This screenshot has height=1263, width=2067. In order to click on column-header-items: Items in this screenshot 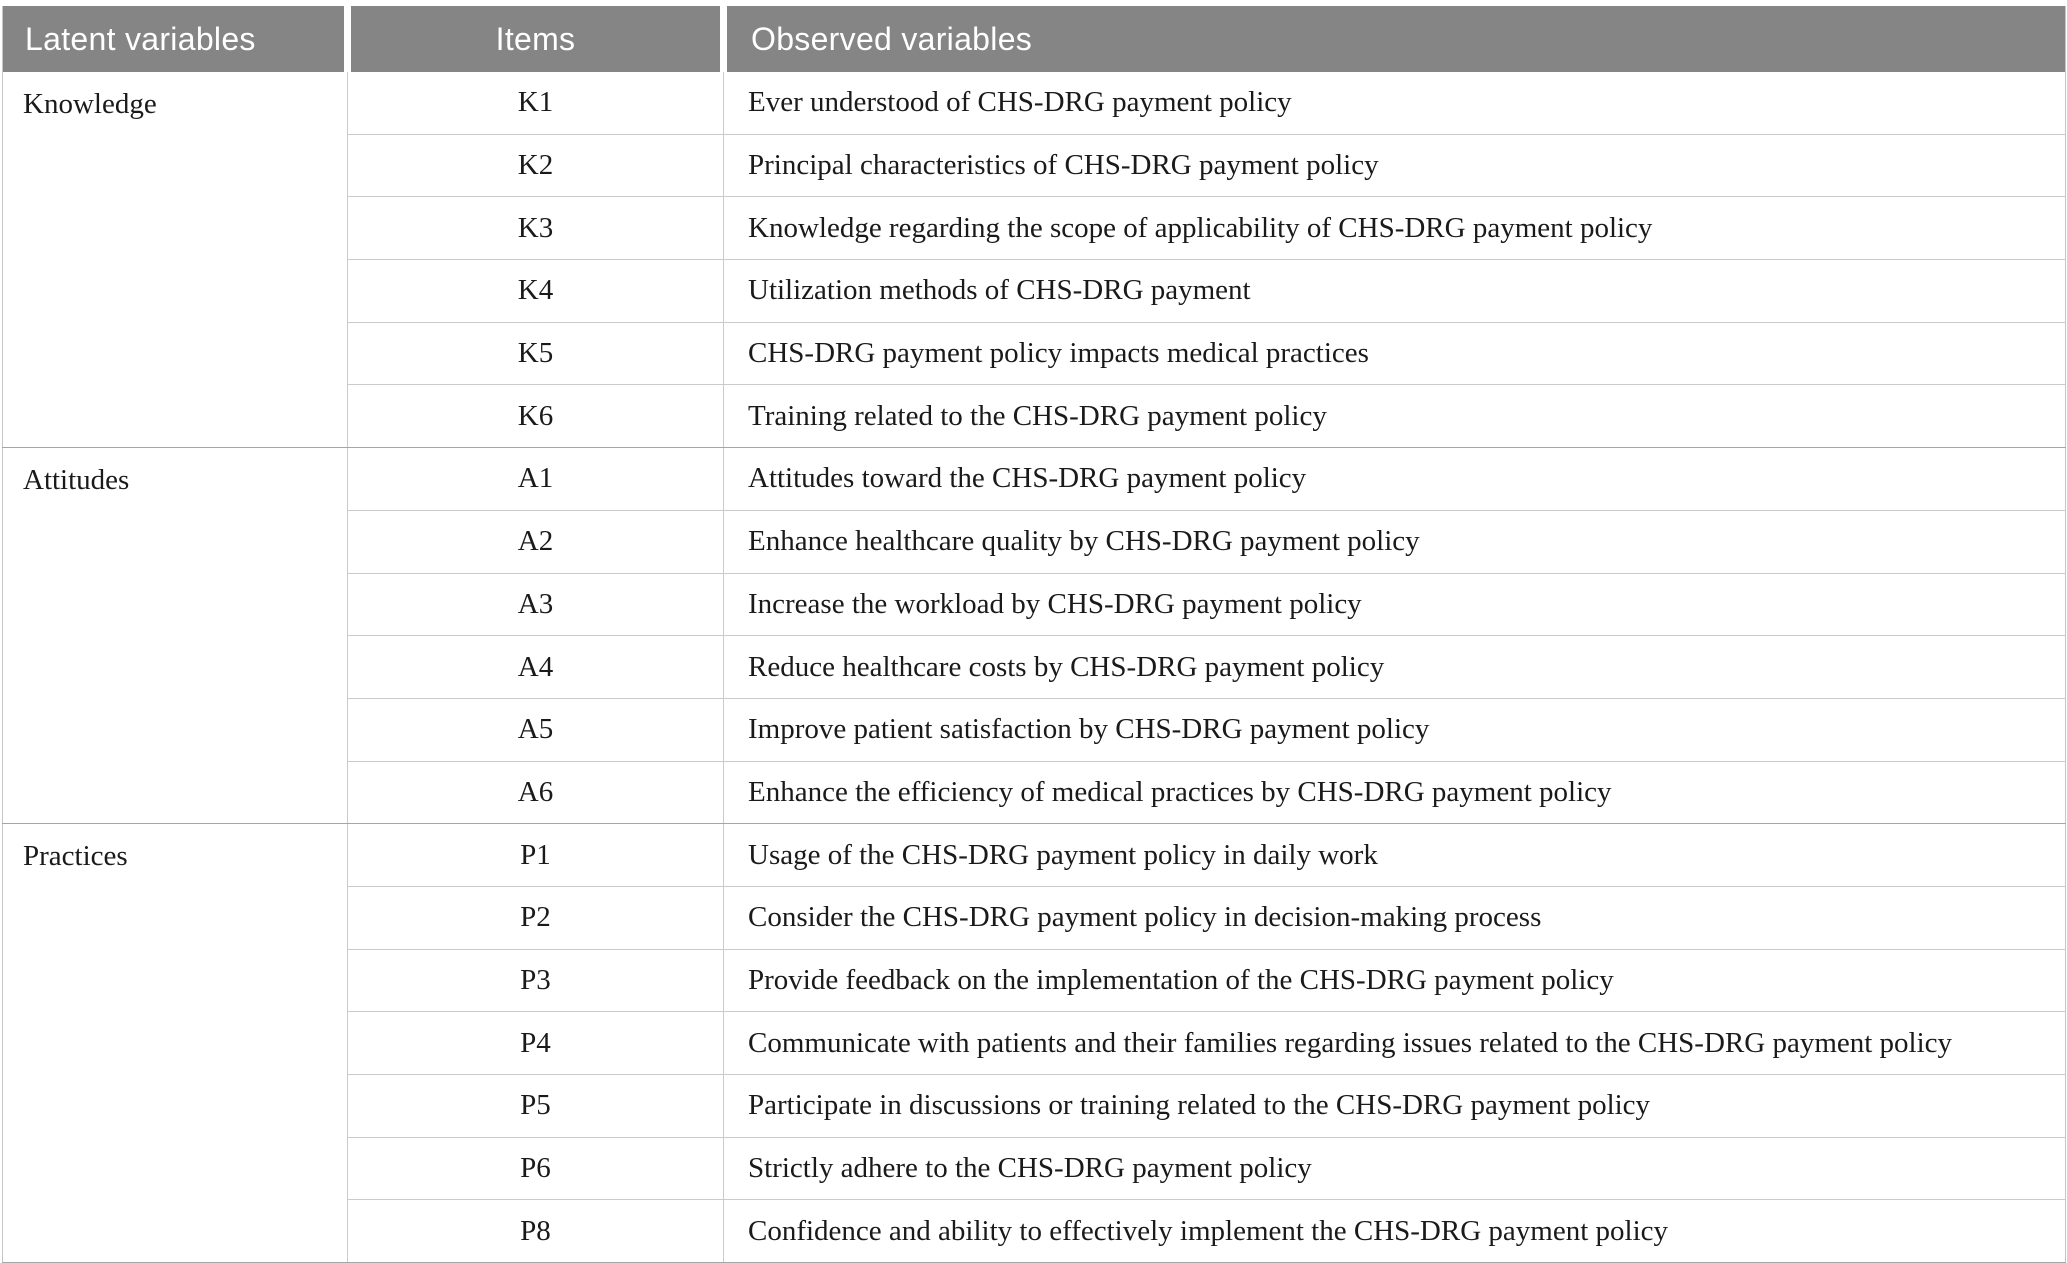, I will do `click(534, 39)`.